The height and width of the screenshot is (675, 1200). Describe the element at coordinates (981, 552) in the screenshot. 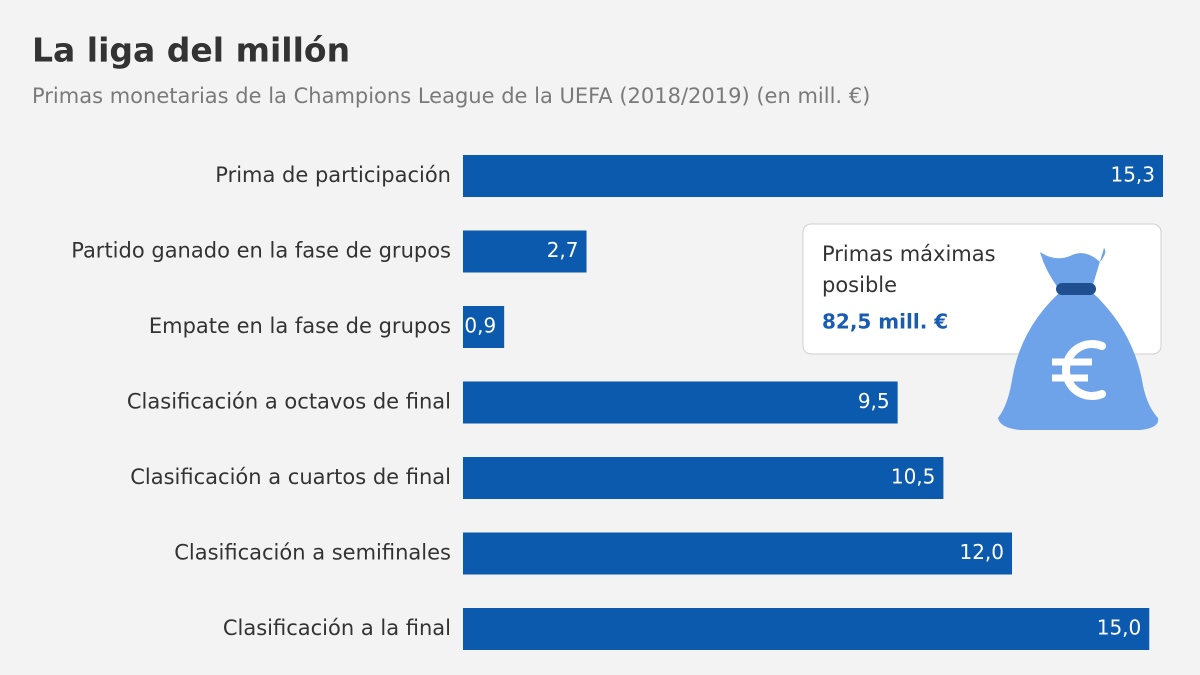

I see `value-label: 12,0` at that location.